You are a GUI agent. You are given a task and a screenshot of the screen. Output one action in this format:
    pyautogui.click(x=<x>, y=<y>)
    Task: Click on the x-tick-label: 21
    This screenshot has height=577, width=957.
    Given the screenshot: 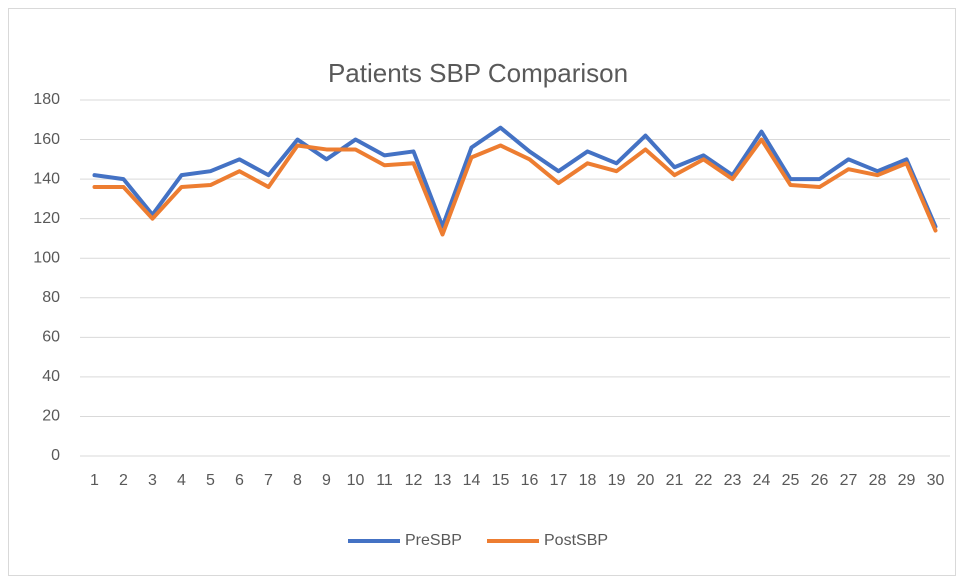 What is the action you would take?
    pyautogui.click(x=675, y=480)
    